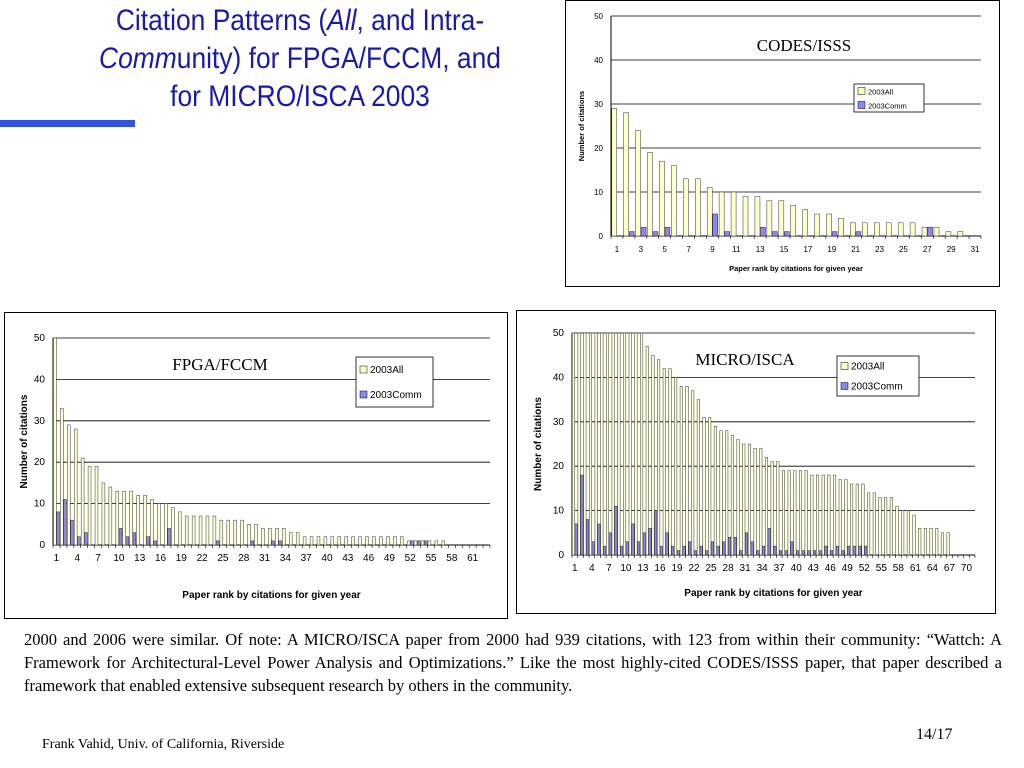  Describe the element at coordinates (42, 545) in the screenshot. I see `y-tick-label: 0` at that location.